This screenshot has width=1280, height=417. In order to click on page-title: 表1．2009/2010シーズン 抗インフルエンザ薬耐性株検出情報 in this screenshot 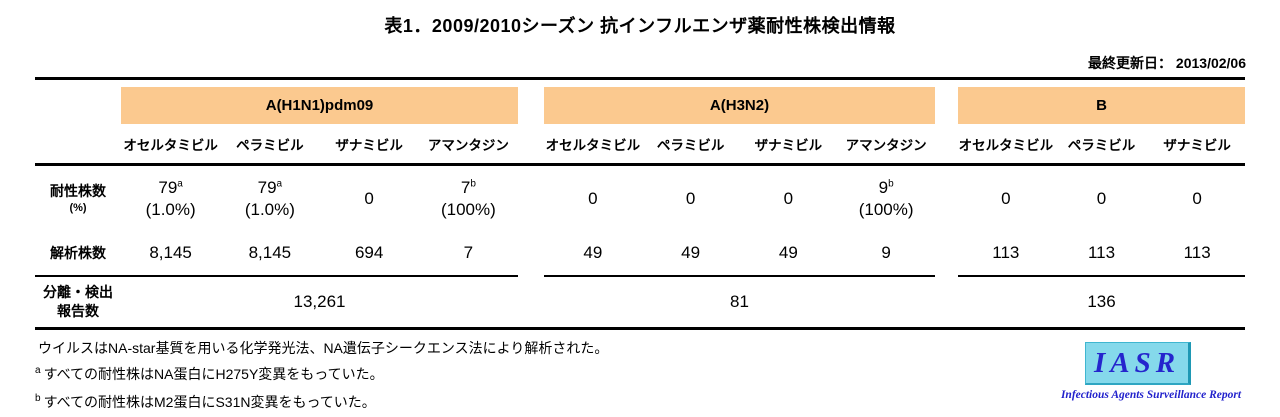, I will do `click(640, 26)`.